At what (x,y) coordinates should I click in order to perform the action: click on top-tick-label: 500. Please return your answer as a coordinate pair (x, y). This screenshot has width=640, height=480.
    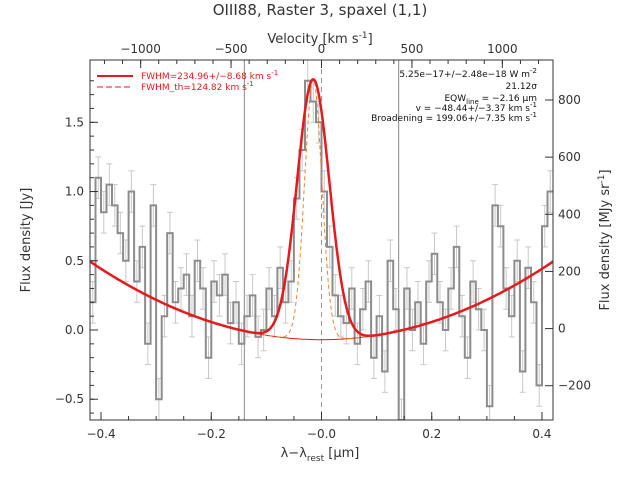
    Looking at the image, I should click on (411, 49).